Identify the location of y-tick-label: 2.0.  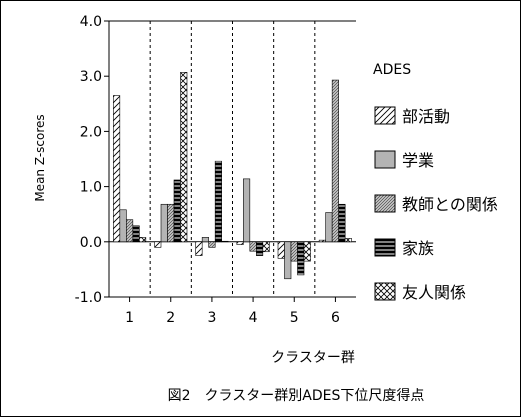
(91, 132).